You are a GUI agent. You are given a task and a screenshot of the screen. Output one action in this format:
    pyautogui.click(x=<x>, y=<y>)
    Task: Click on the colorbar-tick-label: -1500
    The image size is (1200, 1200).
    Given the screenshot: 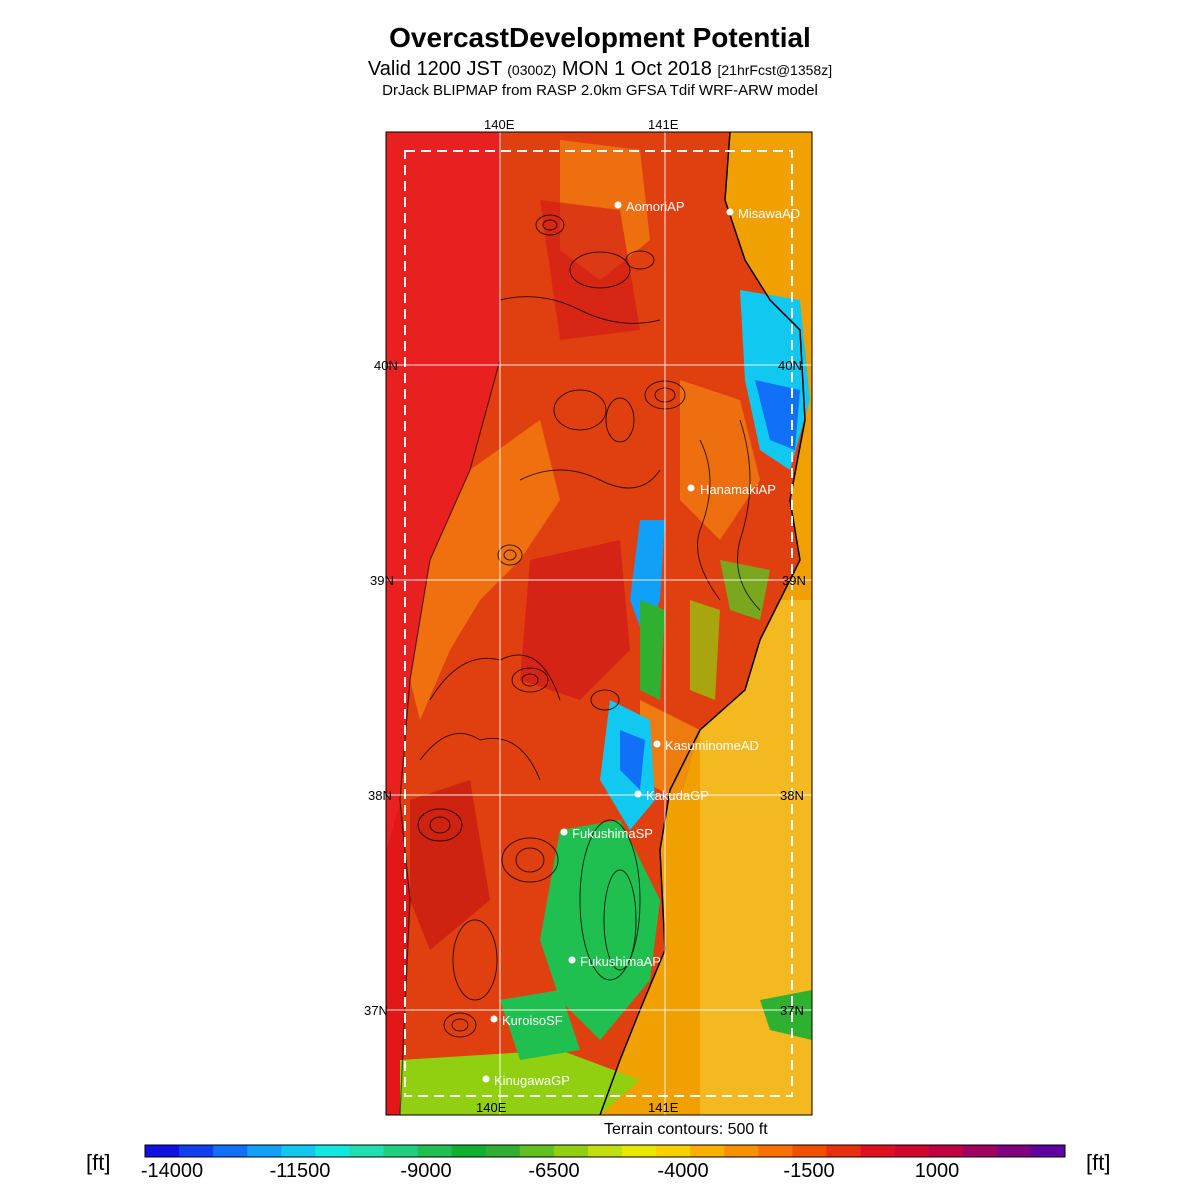 What is the action you would take?
    pyautogui.click(x=809, y=1171)
    